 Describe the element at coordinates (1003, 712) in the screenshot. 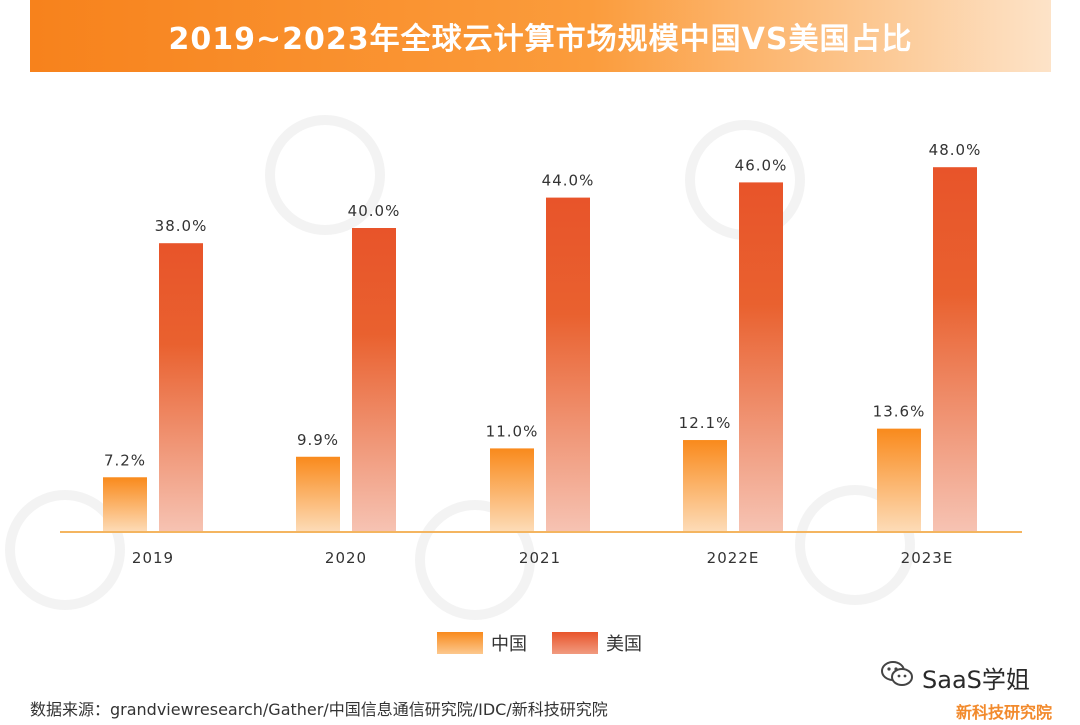

I see `brand-label: 新科技研究院` at that location.